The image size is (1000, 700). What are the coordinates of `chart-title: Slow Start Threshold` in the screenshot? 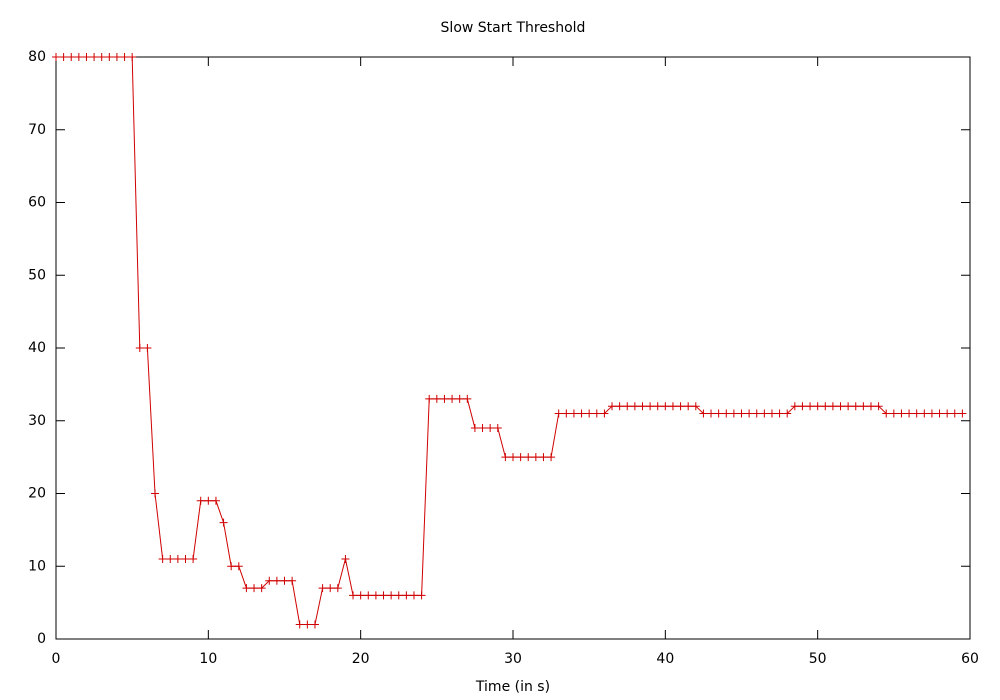 It's located at (513, 28).